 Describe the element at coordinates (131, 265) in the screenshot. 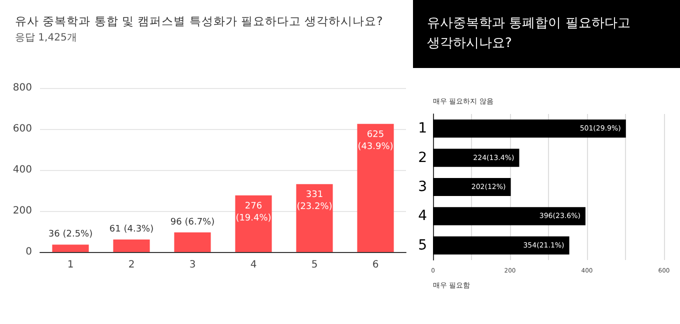

I see `x-tick-label: 2` at that location.